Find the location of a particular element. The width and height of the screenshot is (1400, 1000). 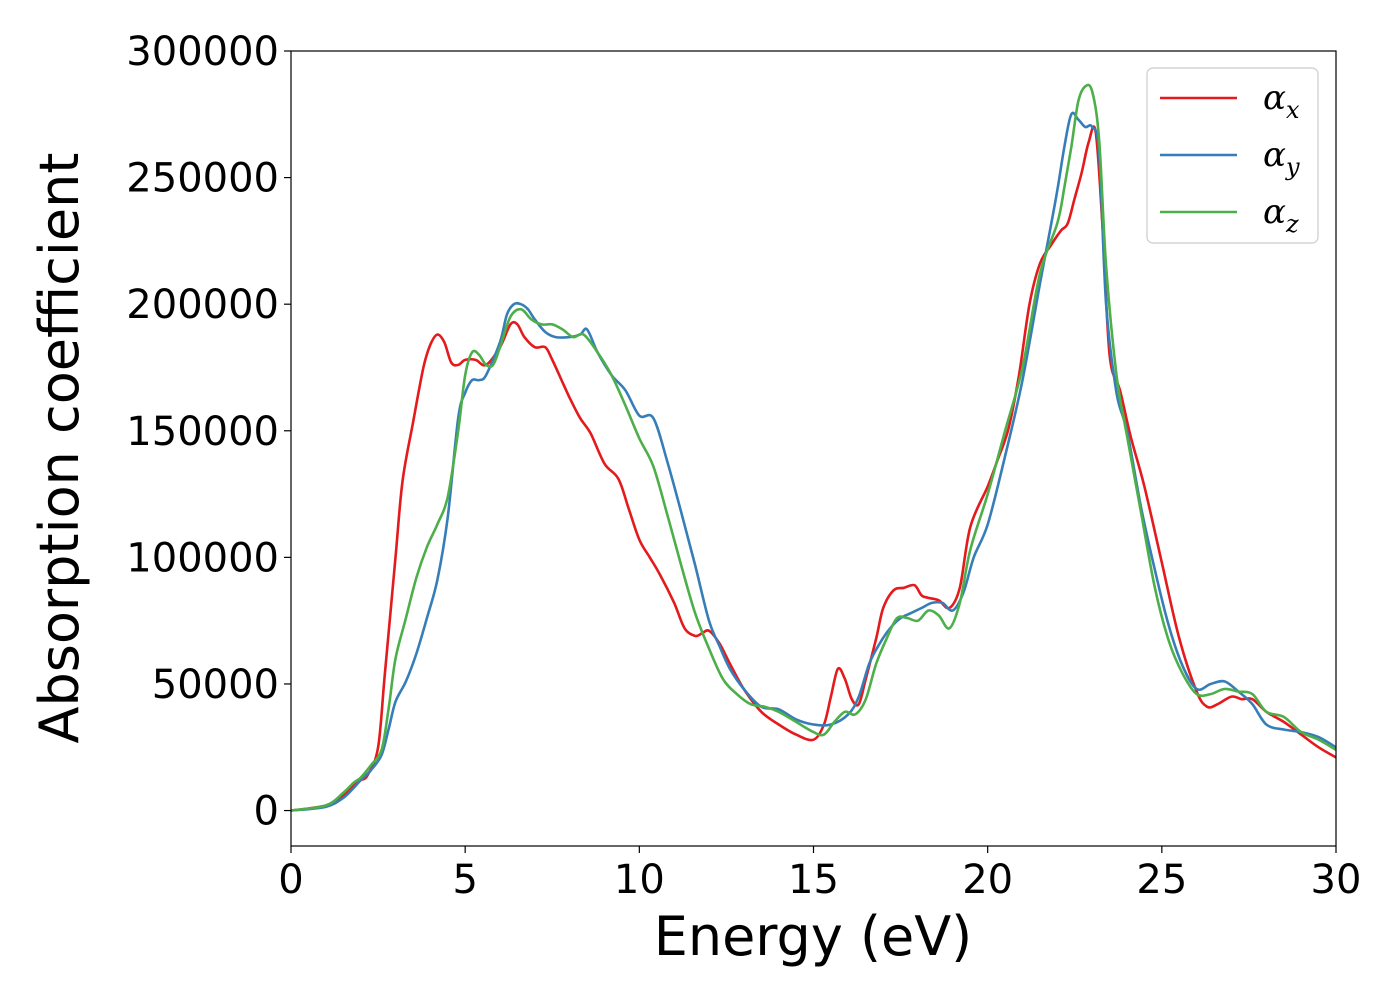

y-axis-ticks: 0 50000 100000 150000 200000 250000 300000 is located at coordinates (208, 432).